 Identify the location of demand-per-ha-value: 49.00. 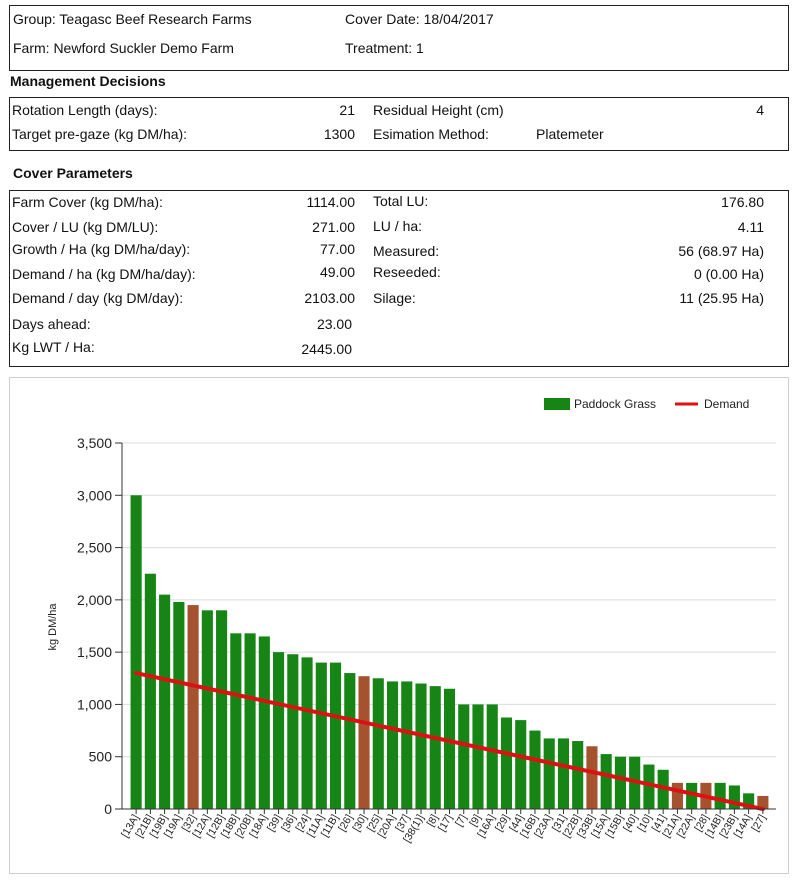
(337, 272).